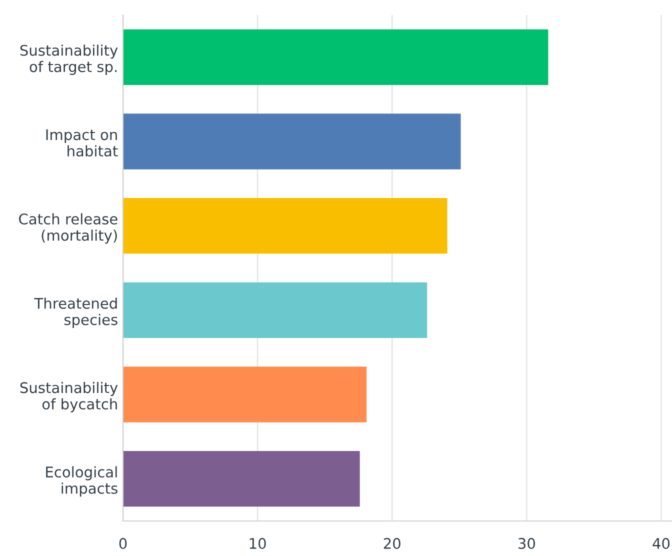 Image resolution: width=672 pixels, height=556 pixels. Describe the element at coordinates (69, 397) in the screenshot. I see `y-tick-label: Sustainability of bycatch` at that location.